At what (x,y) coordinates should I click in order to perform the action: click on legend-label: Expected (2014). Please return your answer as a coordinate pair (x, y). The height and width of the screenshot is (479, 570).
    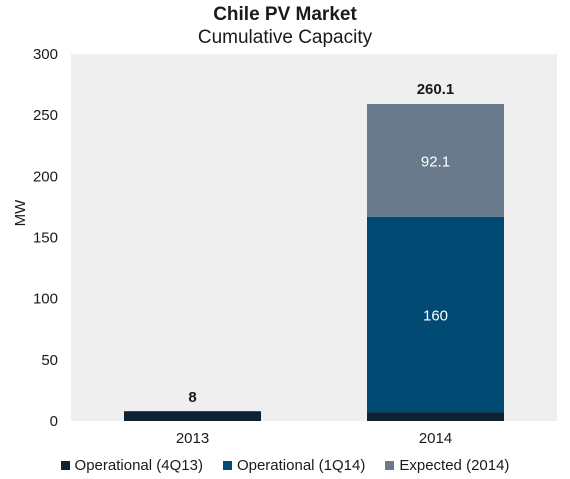
    Looking at the image, I should click on (454, 465).